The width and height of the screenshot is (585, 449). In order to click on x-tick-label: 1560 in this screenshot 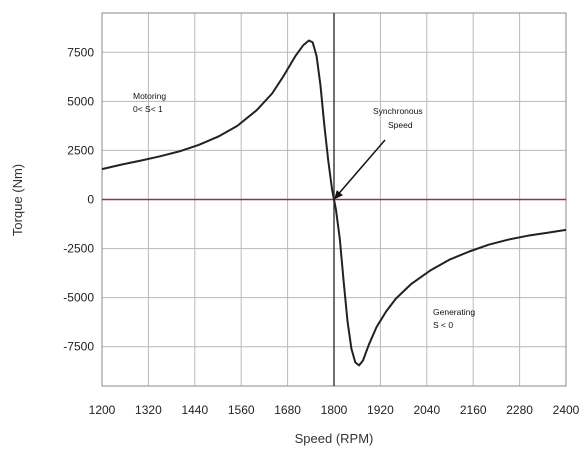, I will do `click(241, 410)`.